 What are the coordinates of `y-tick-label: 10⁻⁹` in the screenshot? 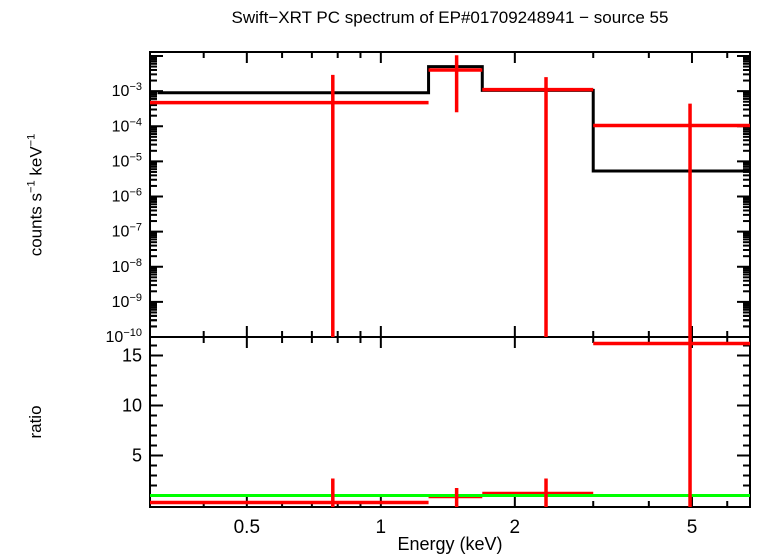 It's located at (127, 301).